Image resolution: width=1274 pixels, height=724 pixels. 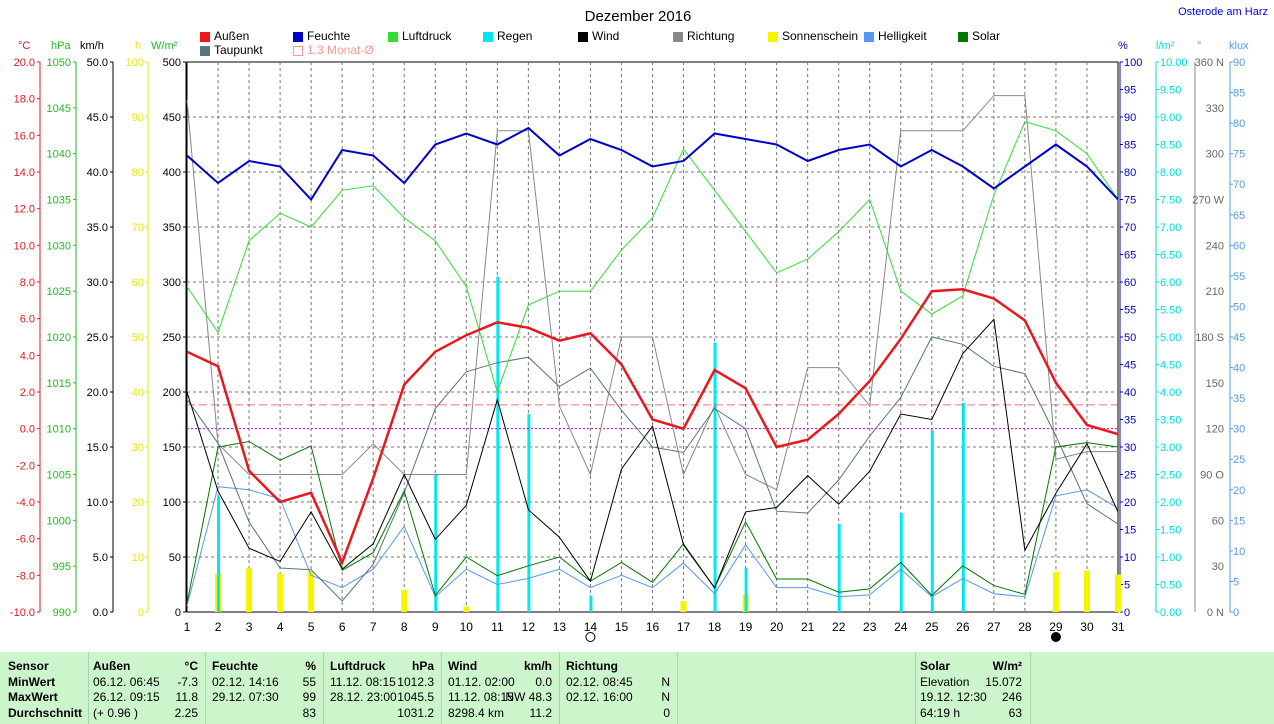 I want to click on x-tick-label: 20, so click(x=777, y=627).